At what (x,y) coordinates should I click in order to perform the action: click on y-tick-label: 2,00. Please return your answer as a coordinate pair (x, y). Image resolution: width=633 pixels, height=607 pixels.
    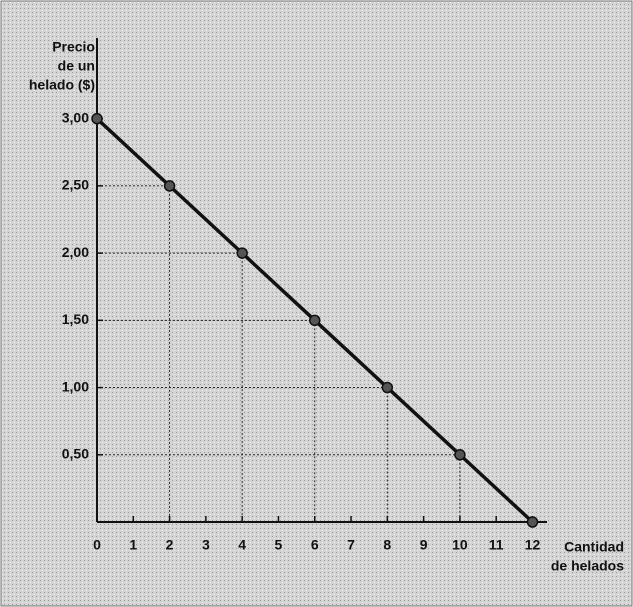
    Looking at the image, I should click on (75, 252).